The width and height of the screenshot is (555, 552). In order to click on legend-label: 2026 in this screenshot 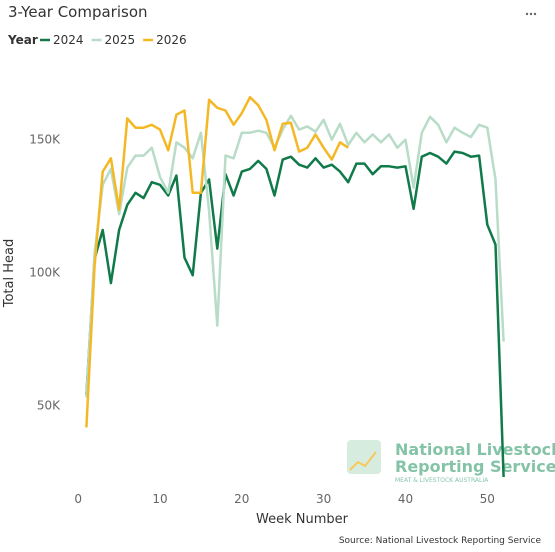, I will do `click(171, 40)`.